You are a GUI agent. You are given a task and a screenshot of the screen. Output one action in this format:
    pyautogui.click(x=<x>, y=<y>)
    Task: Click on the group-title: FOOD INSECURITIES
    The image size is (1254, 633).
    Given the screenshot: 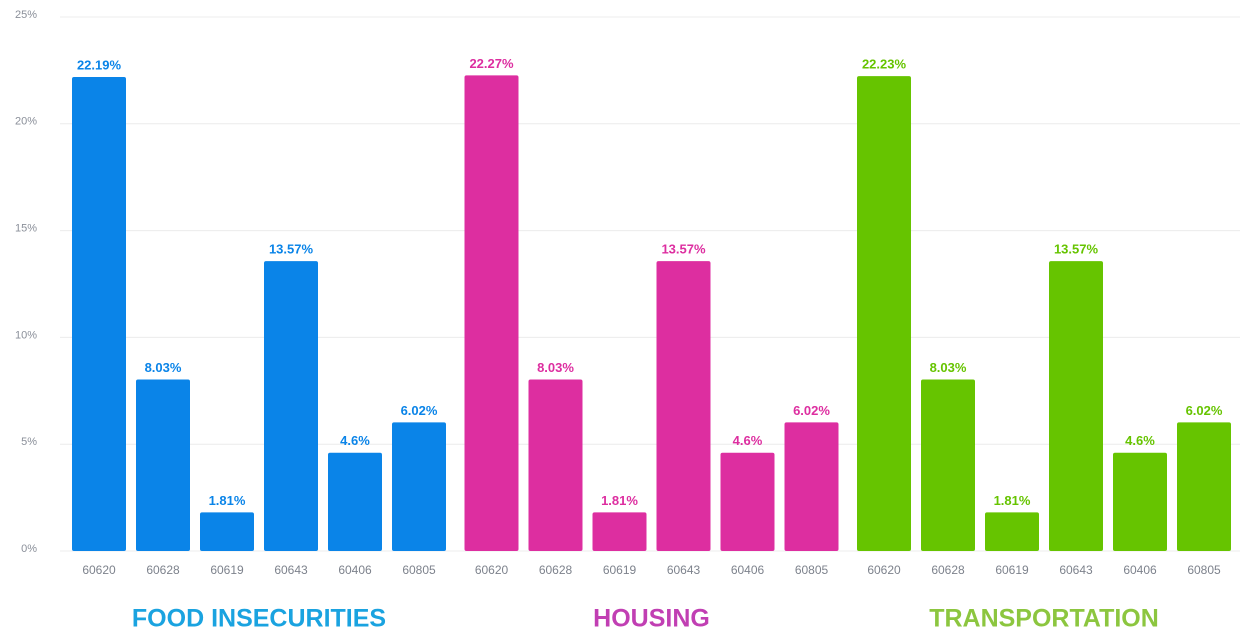 What is the action you would take?
    pyautogui.click(x=259, y=619)
    